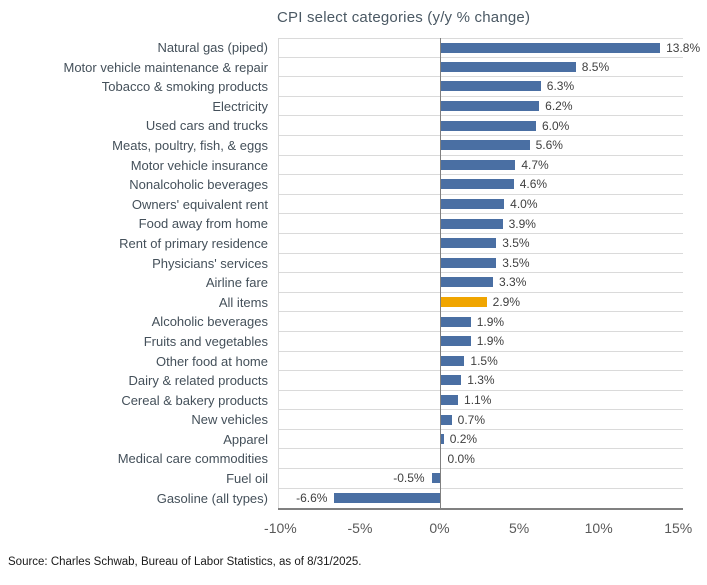 Image resolution: width=707 pixels, height=585 pixels. I want to click on category-label: Natural gas (piped), so click(212, 47).